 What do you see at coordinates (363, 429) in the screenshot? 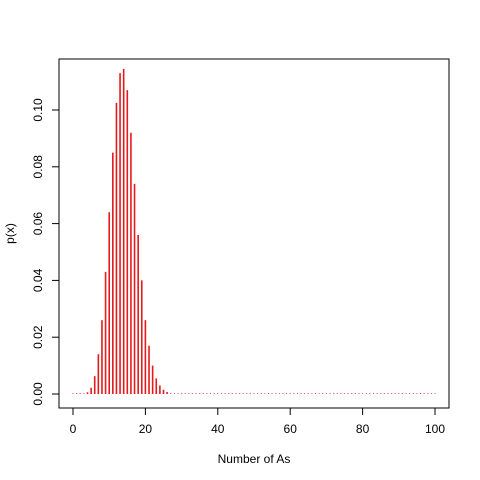
I see `x-tick-label: 80` at bounding box center [363, 429].